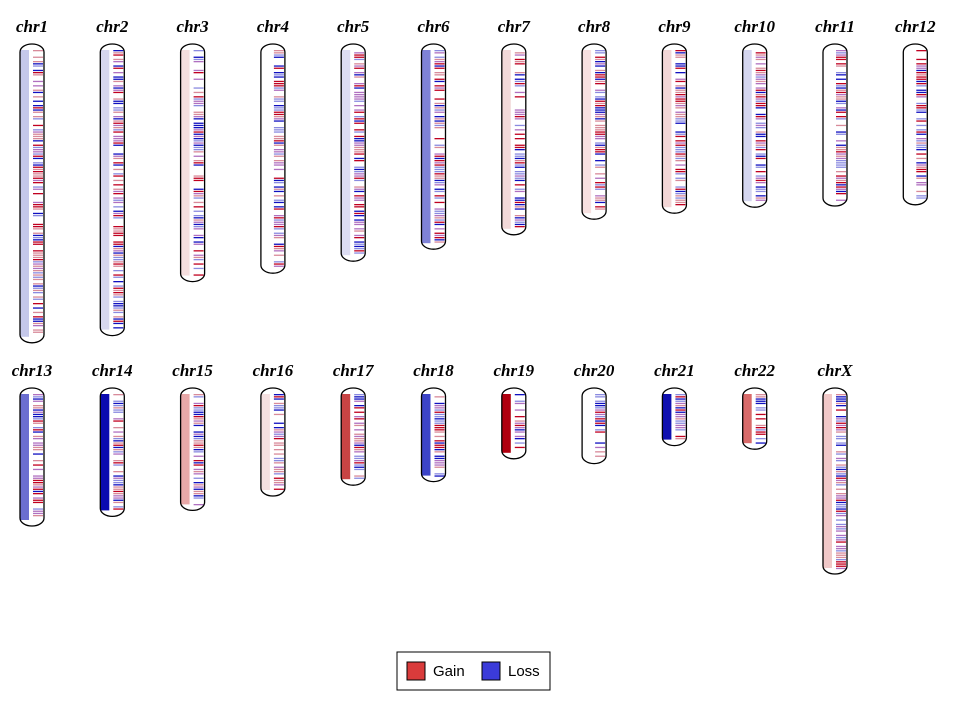  What do you see at coordinates (32, 193) in the screenshot?
I see `chromosome-outline` at bounding box center [32, 193].